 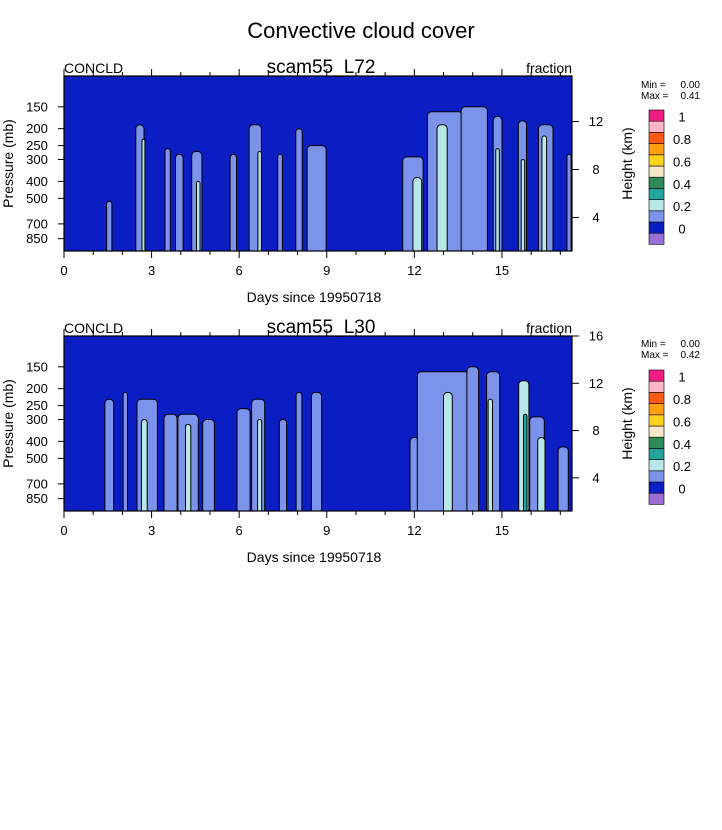 I want to click on units-label: fraction, so click(x=549, y=328).